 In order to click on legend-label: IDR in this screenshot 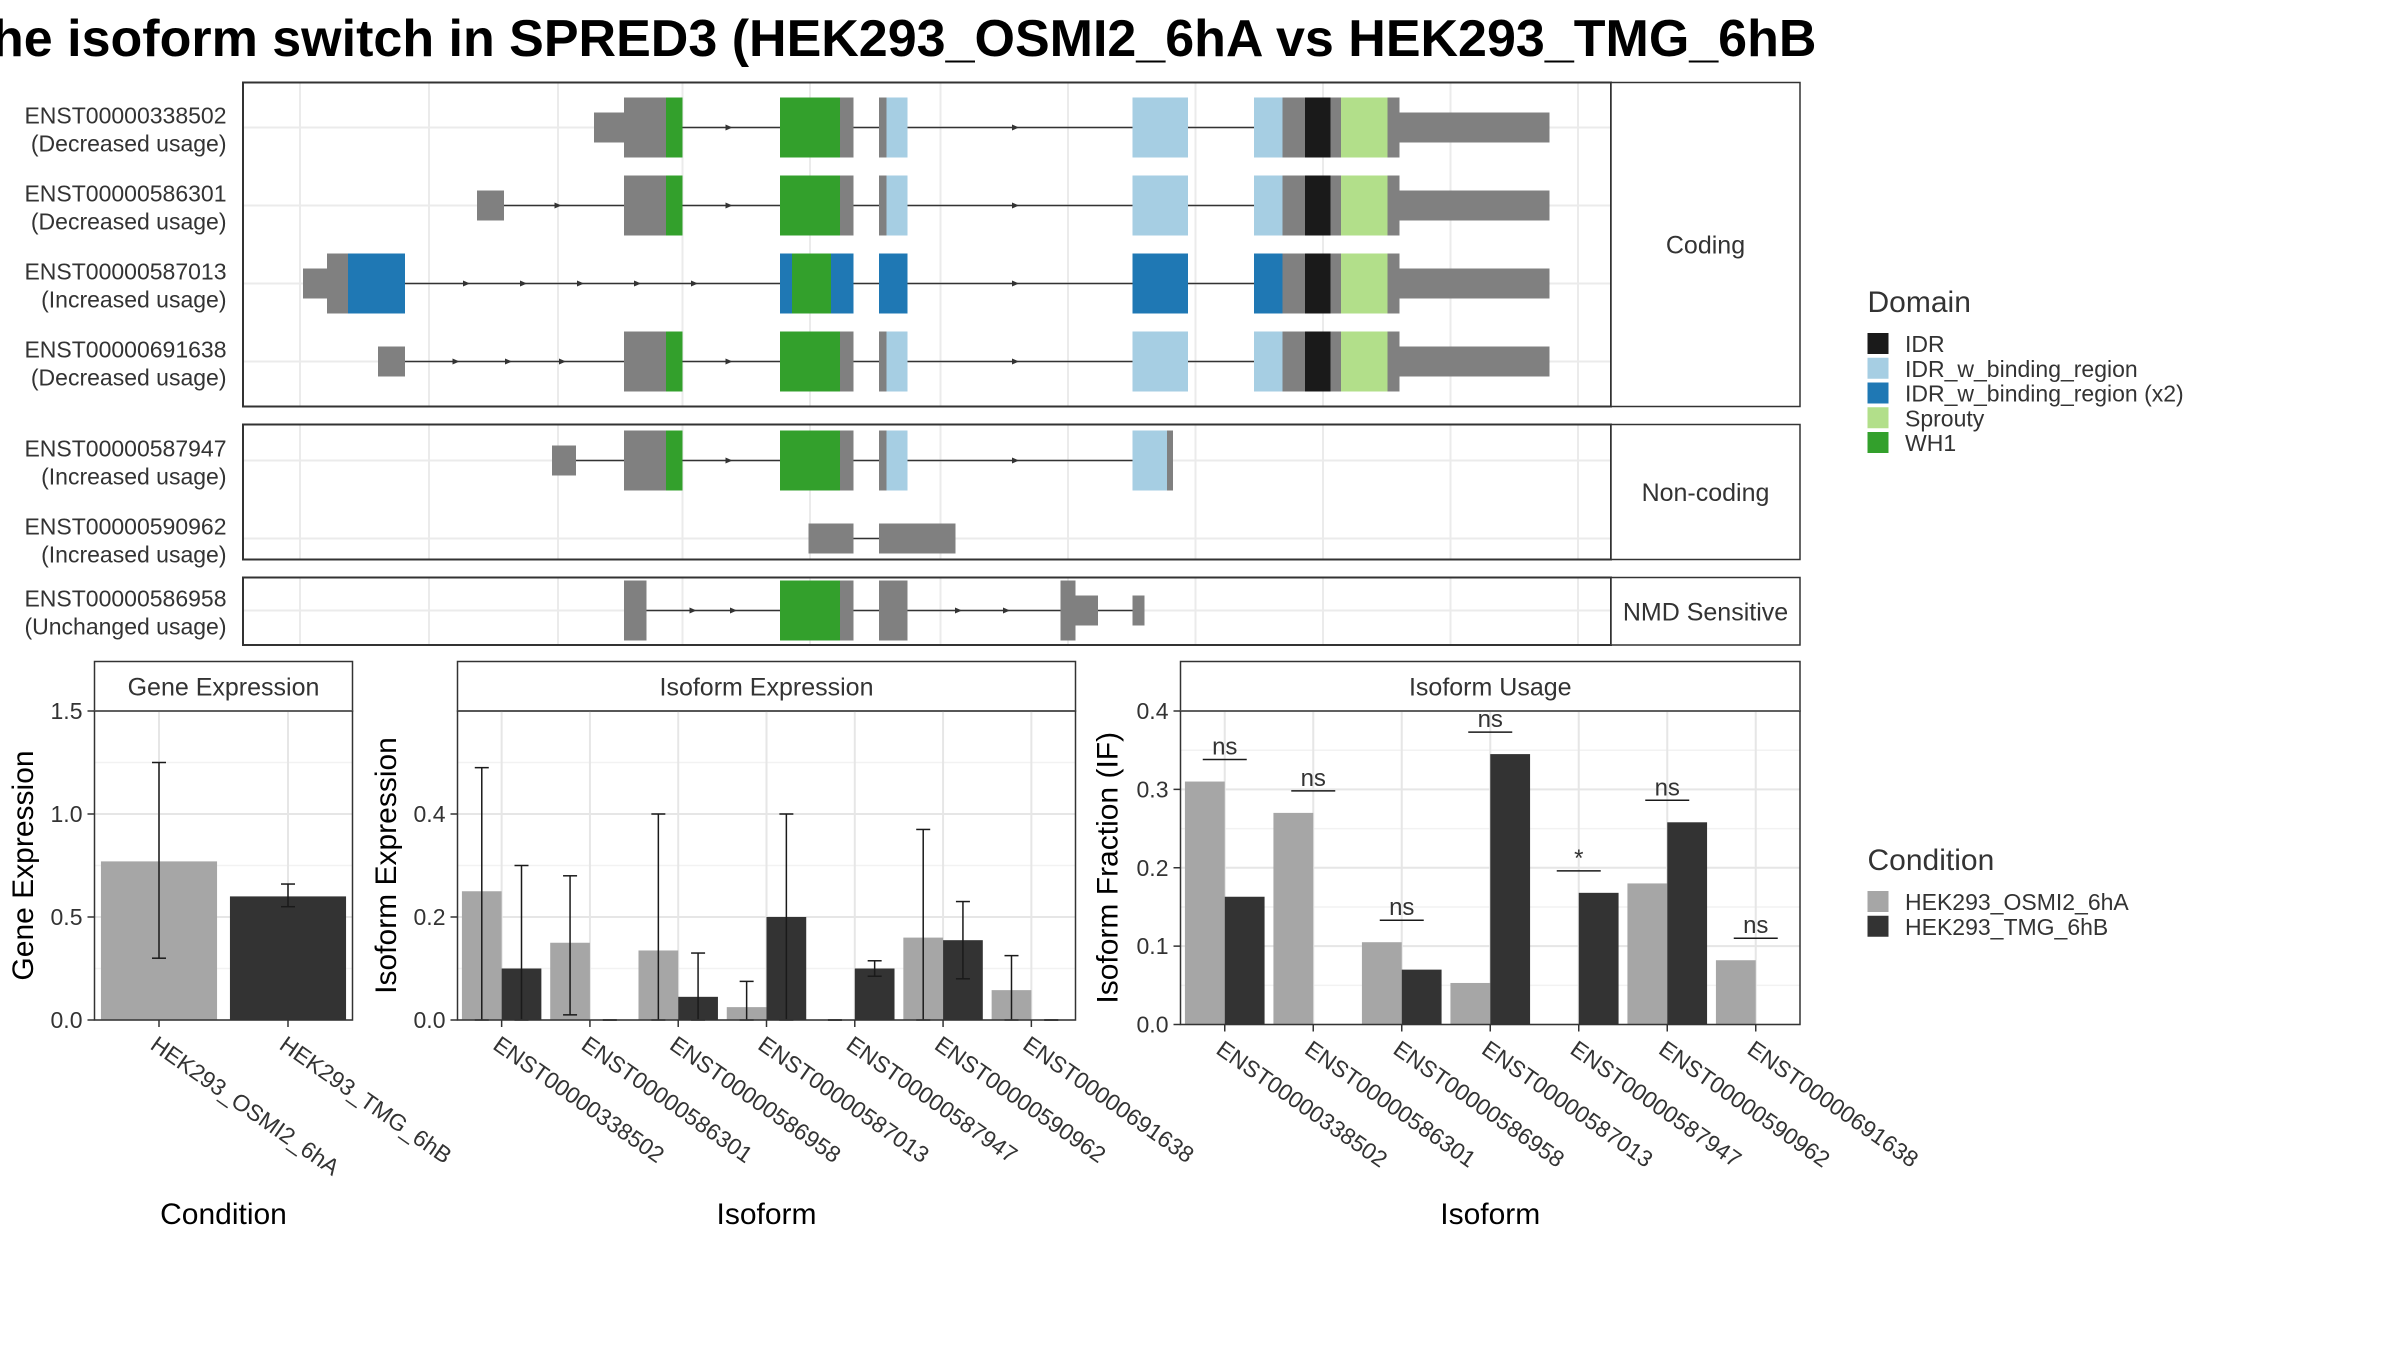, I will do `click(1925, 344)`.